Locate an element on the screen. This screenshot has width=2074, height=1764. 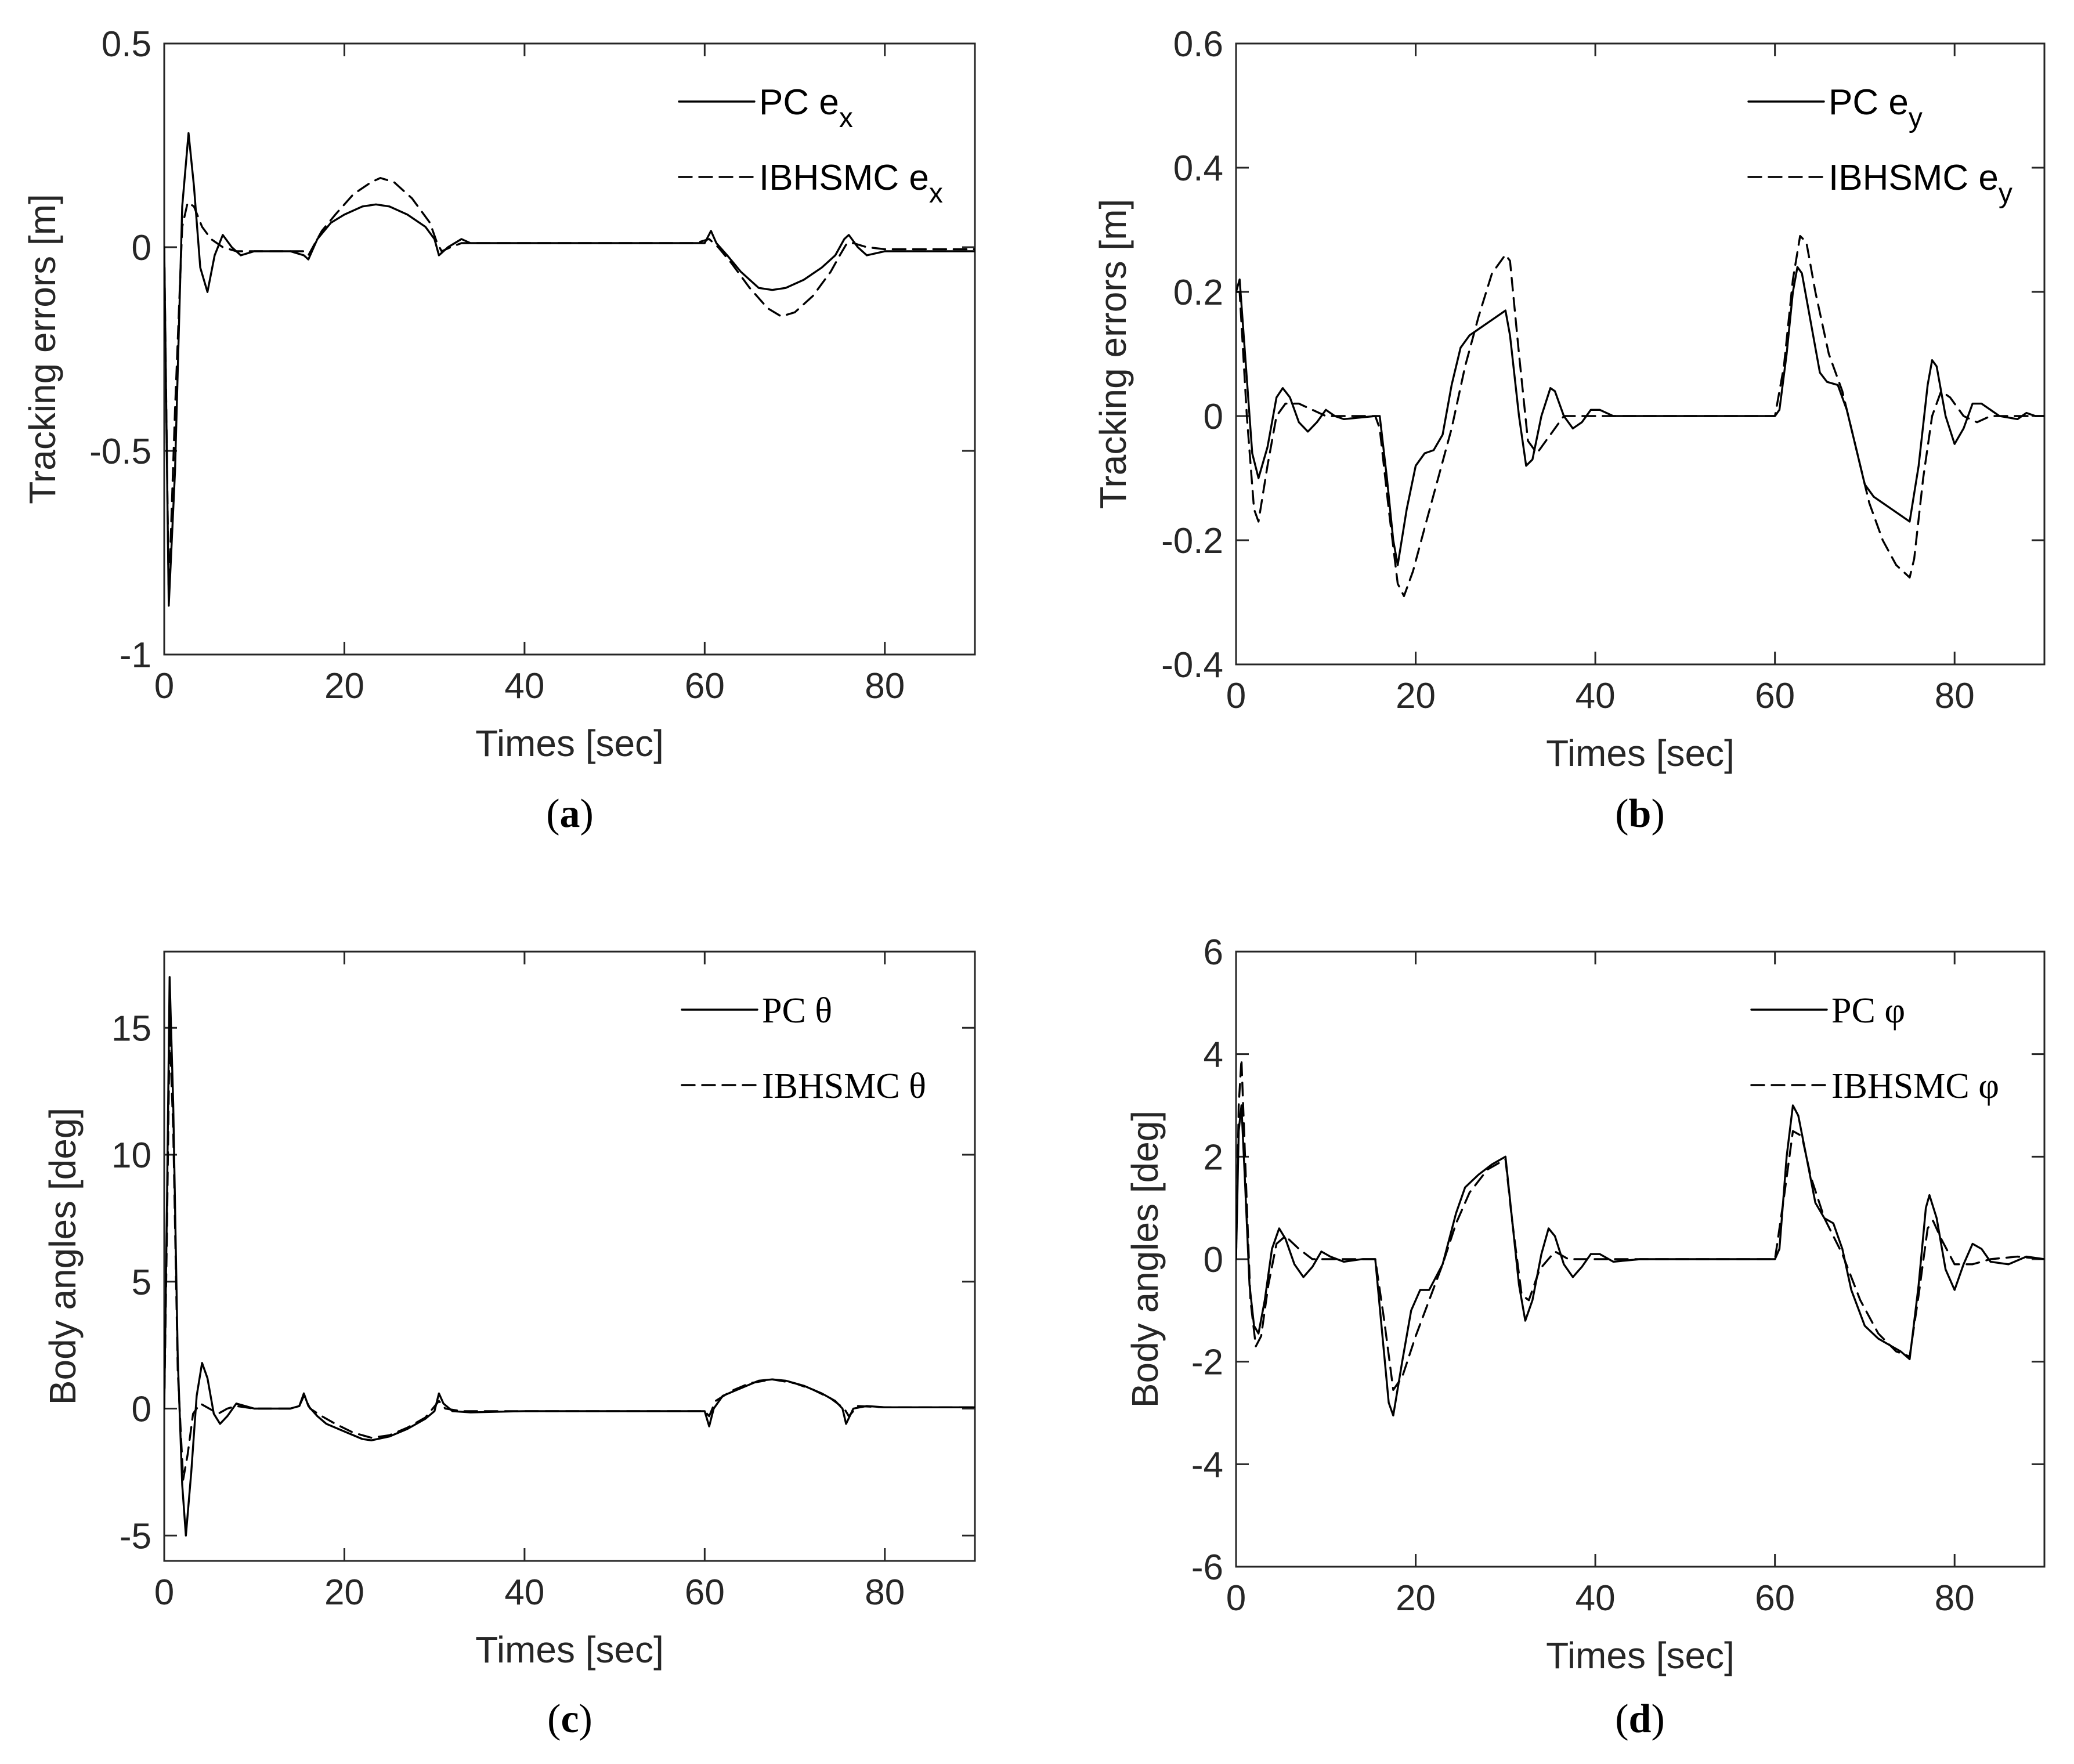
y-tick-label: 6 is located at coordinates (1214, 952).